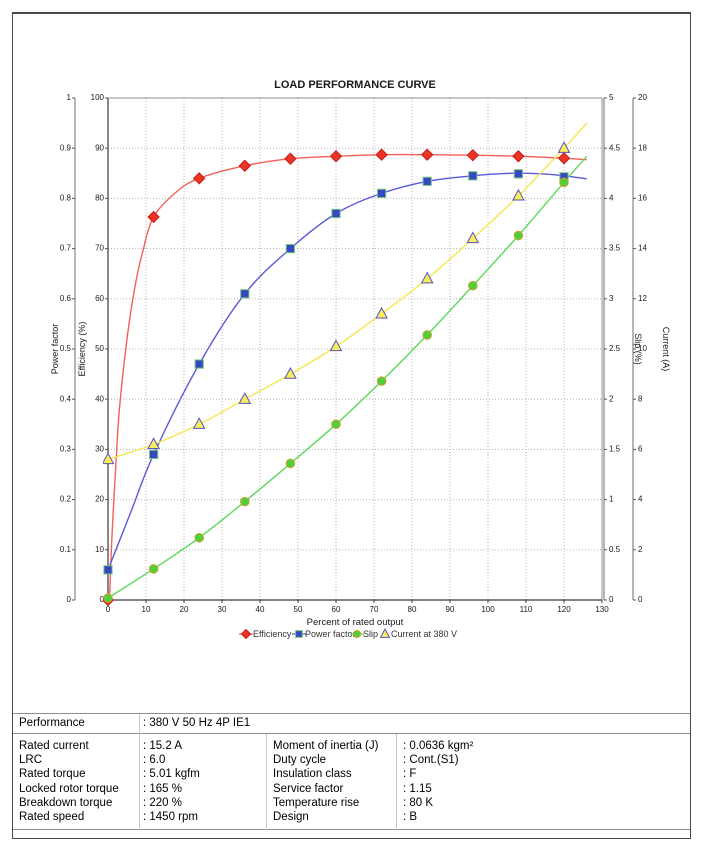 This screenshot has height=846, width=703. Describe the element at coordinates (410, 774) in the screenshot. I see `spec-value: : F` at that location.